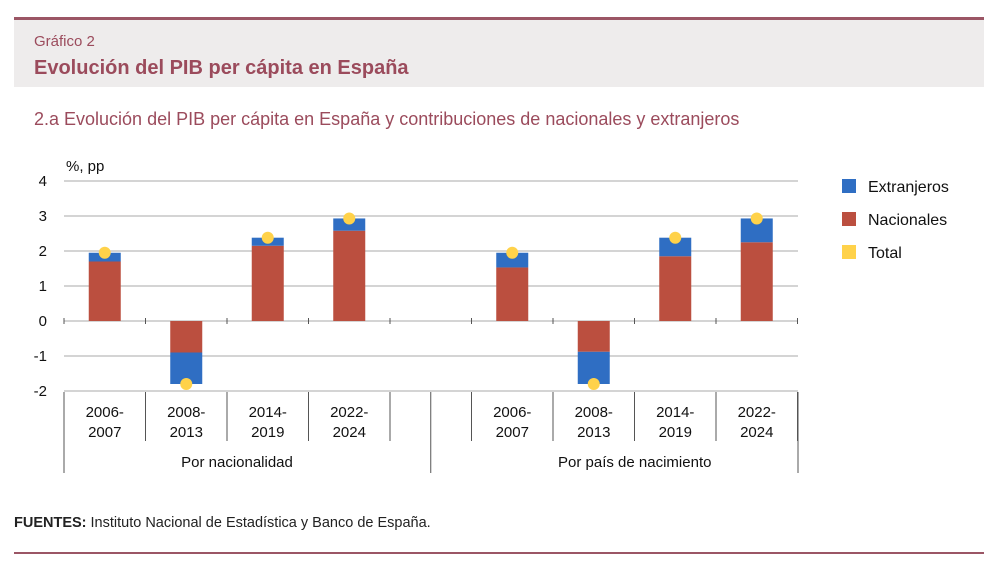  Describe the element at coordinates (43, 216) in the screenshot. I see `y-tick-label: 3` at that location.